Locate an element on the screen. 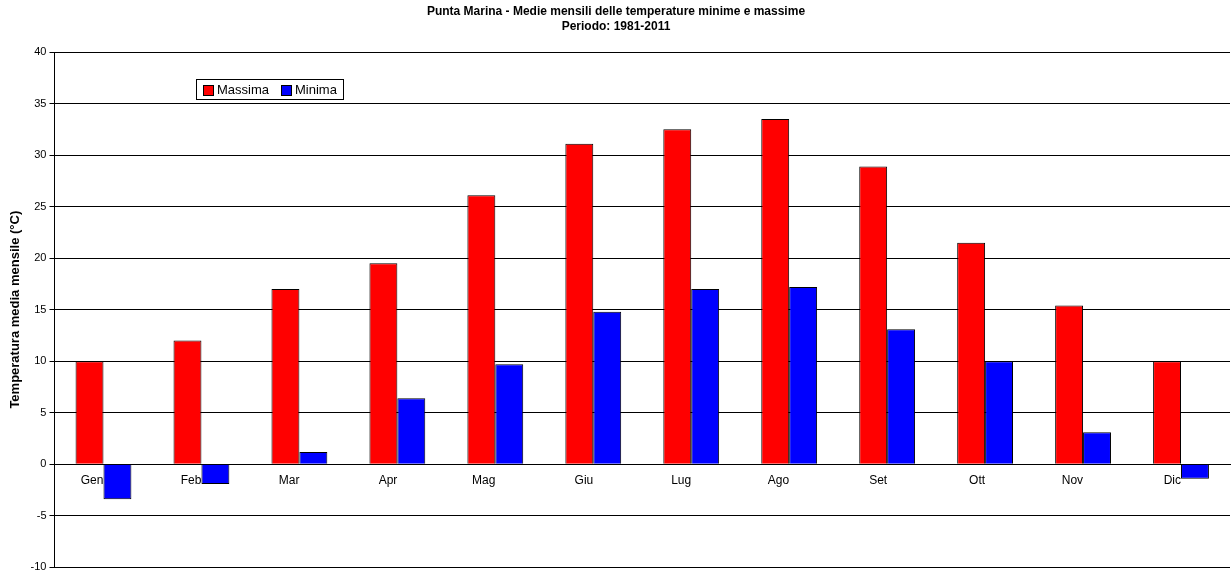  y-axis-title: Temperatura media mensile (°C) is located at coordinates (15, 309).